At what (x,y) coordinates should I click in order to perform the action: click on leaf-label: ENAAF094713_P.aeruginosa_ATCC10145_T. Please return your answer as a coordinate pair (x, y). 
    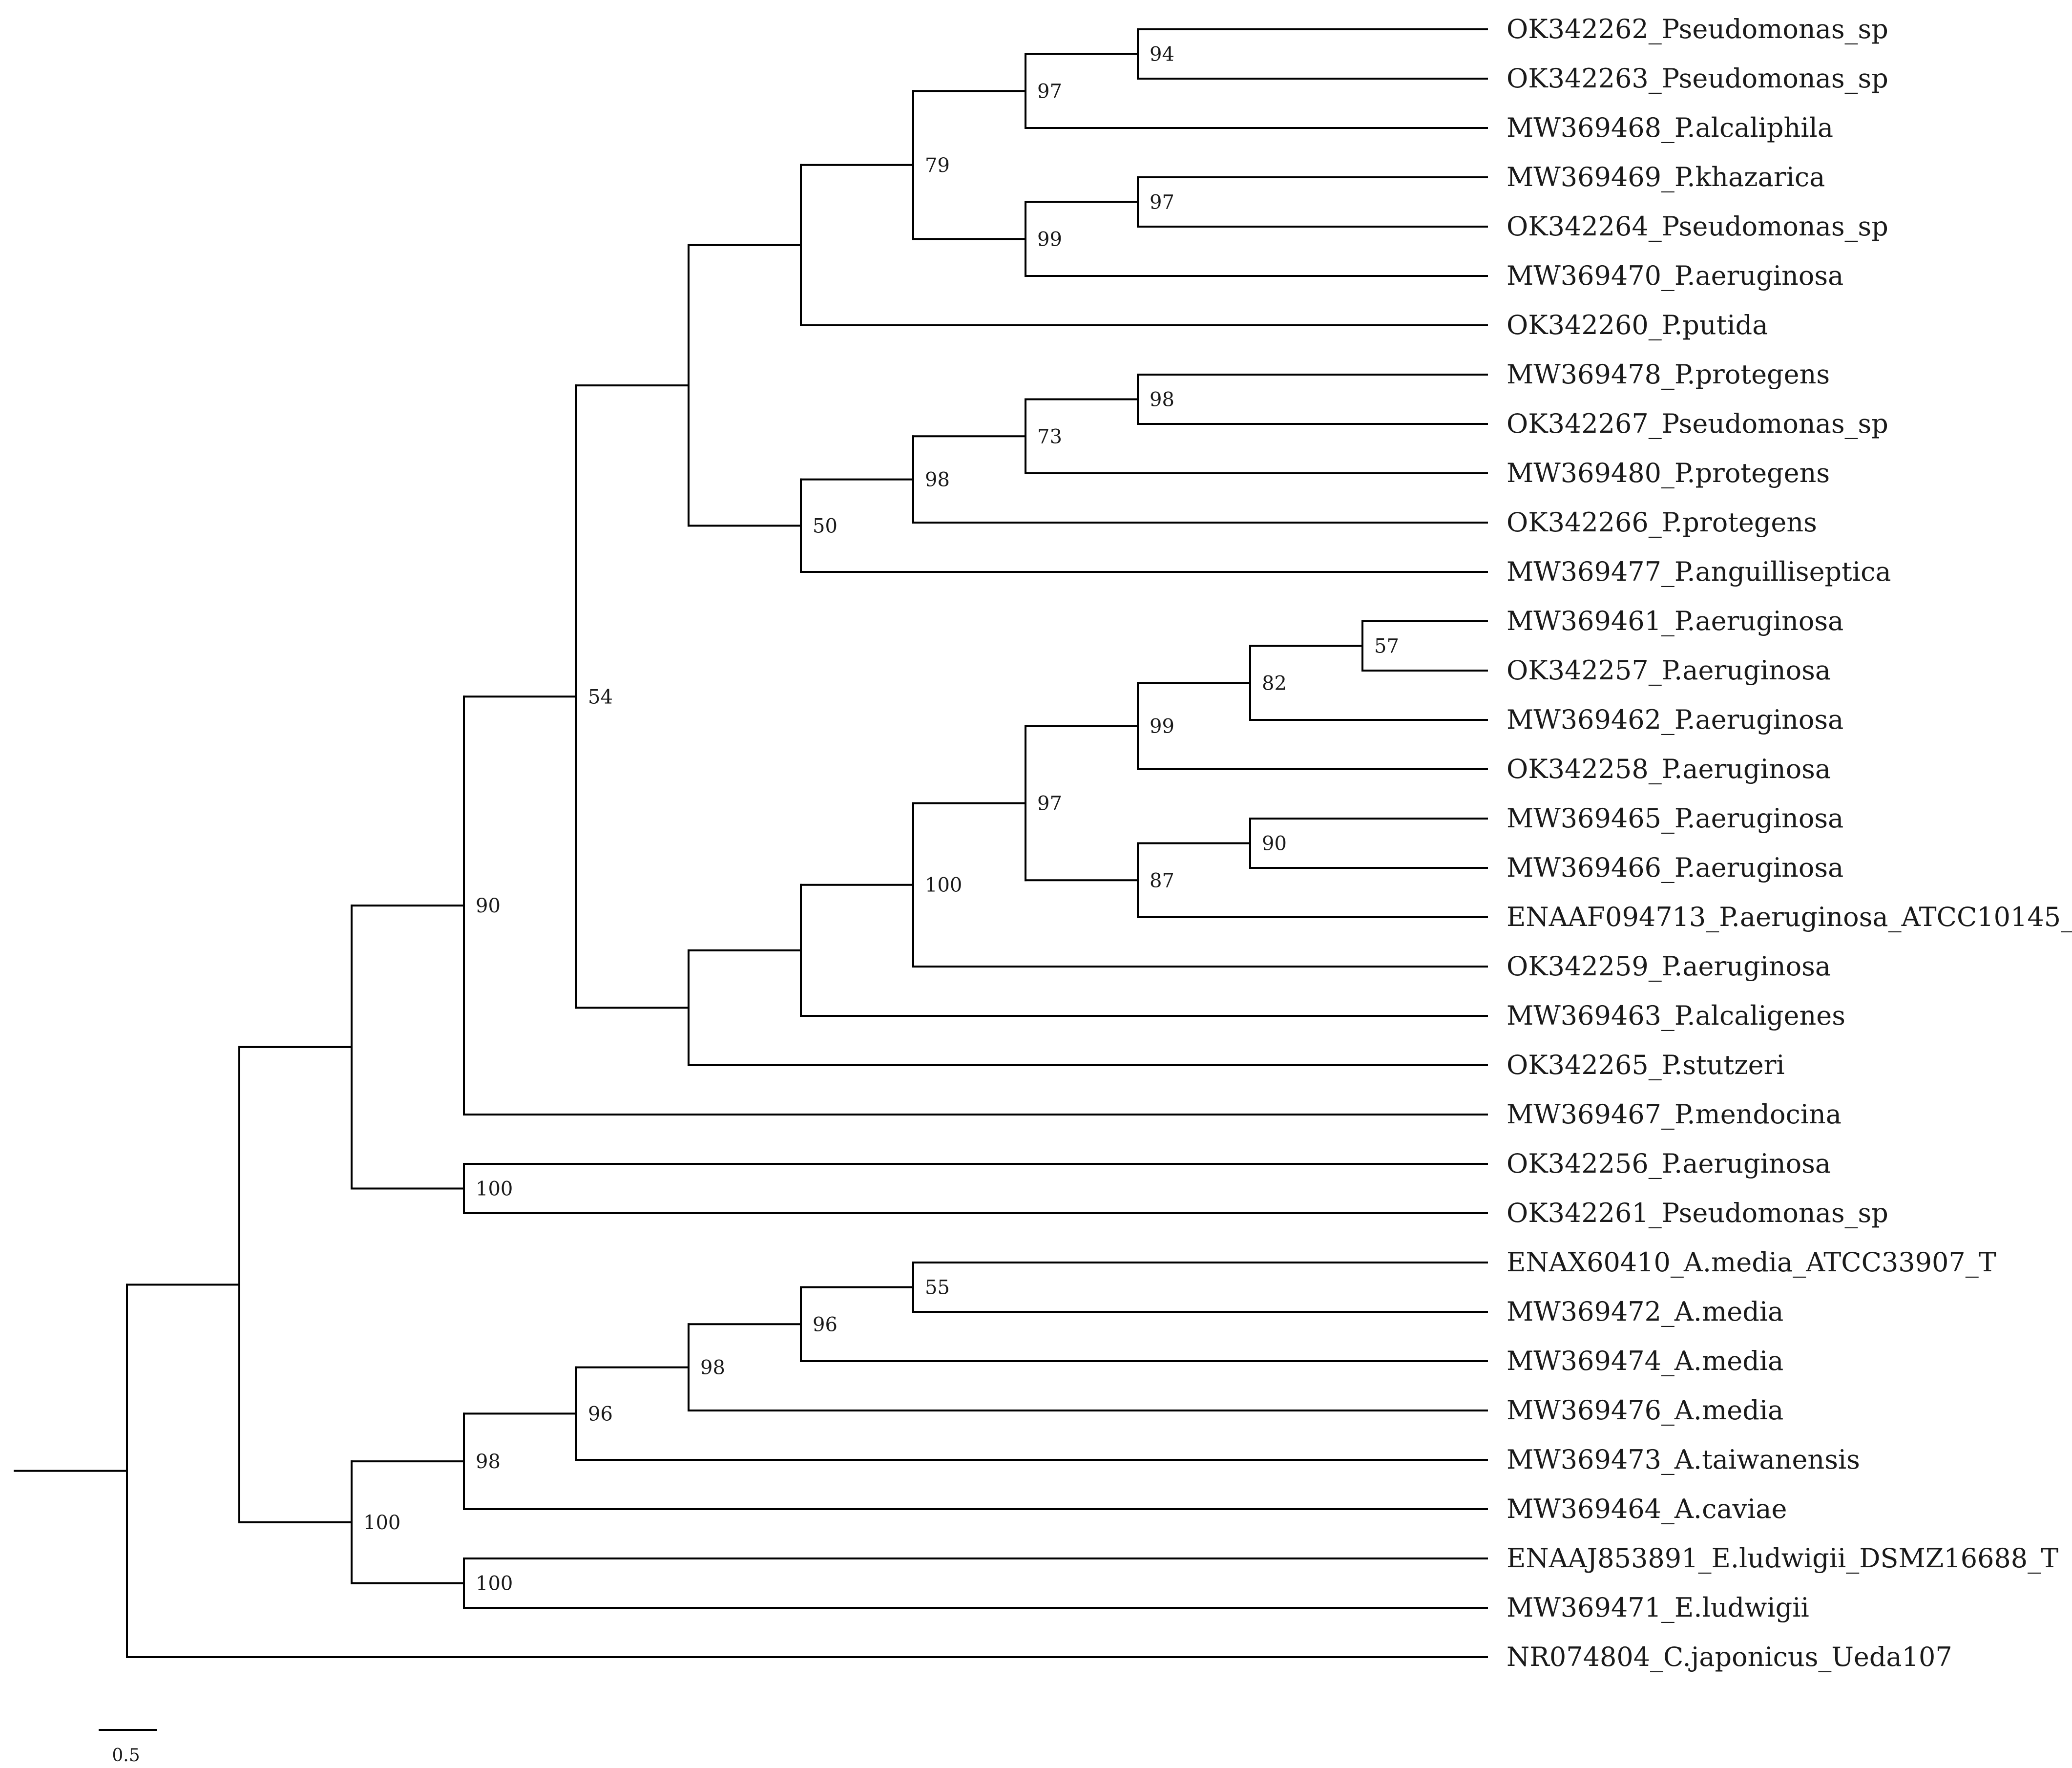
    Looking at the image, I should click on (1790, 917).